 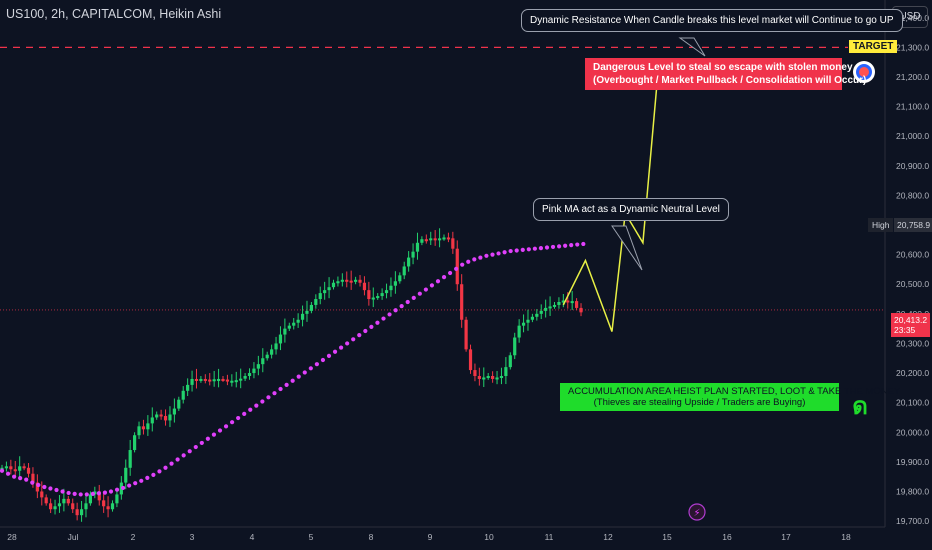 I want to click on x-tick-label: 10, so click(x=489, y=537).